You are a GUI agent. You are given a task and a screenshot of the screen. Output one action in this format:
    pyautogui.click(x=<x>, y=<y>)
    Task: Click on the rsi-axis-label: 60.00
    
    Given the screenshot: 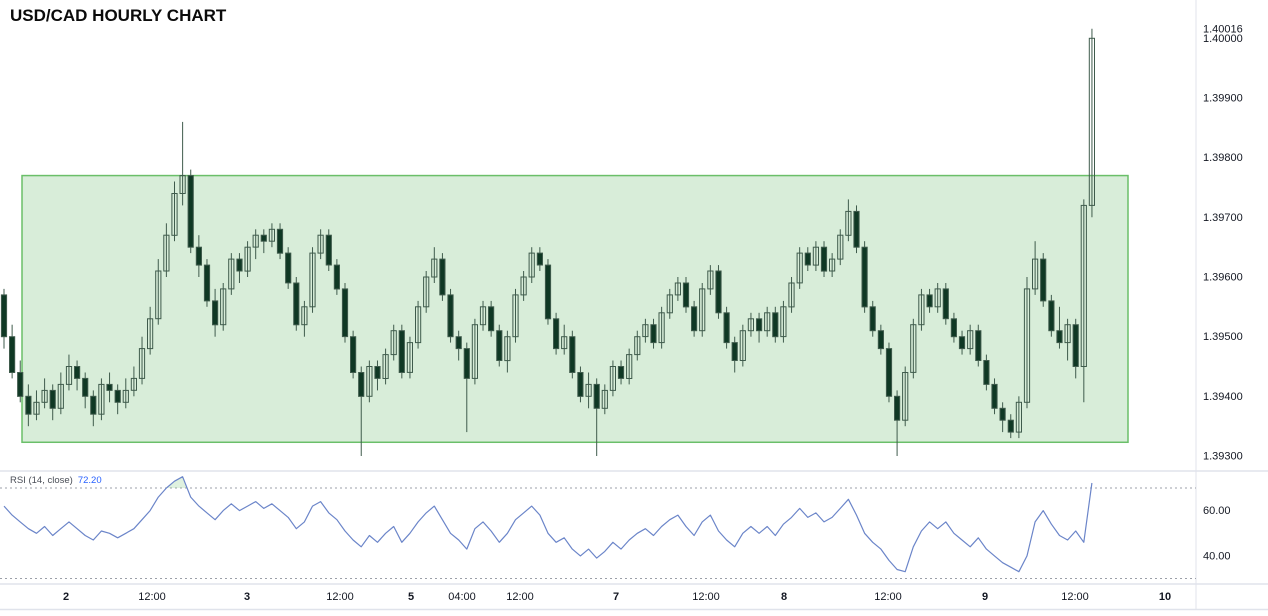 What is the action you would take?
    pyautogui.click(x=1217, y=511)
    